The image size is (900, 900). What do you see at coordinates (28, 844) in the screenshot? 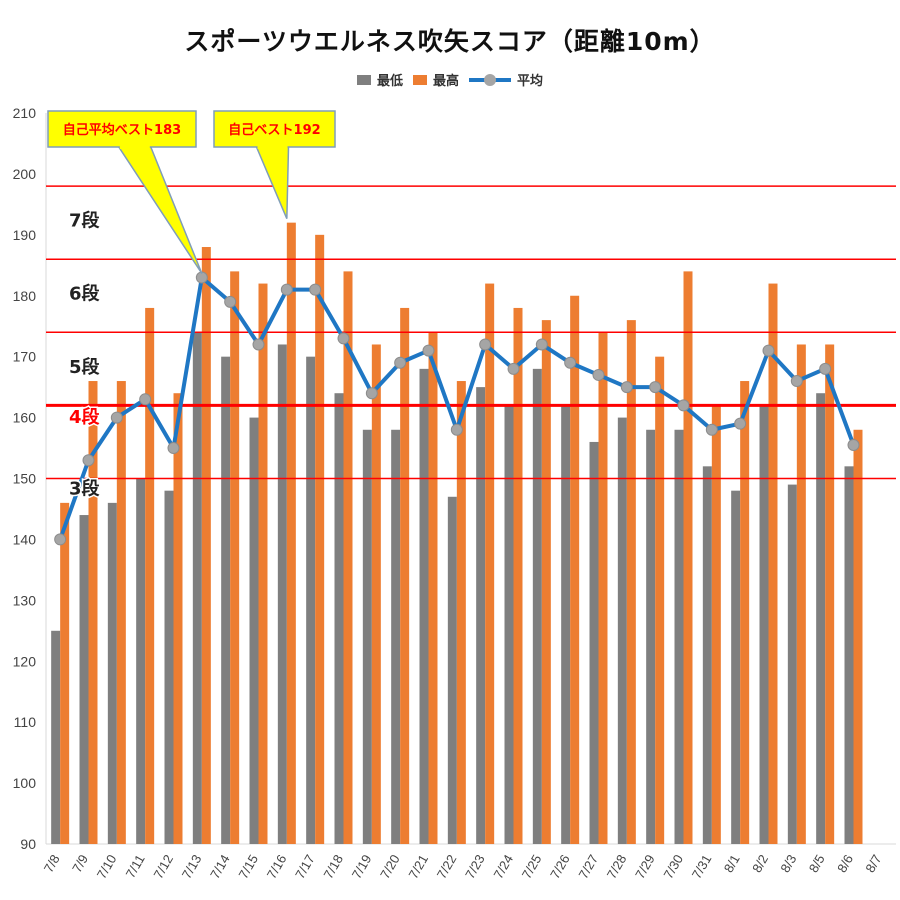
I see `y-tick-label: 90` at bounding box center [28, 844].